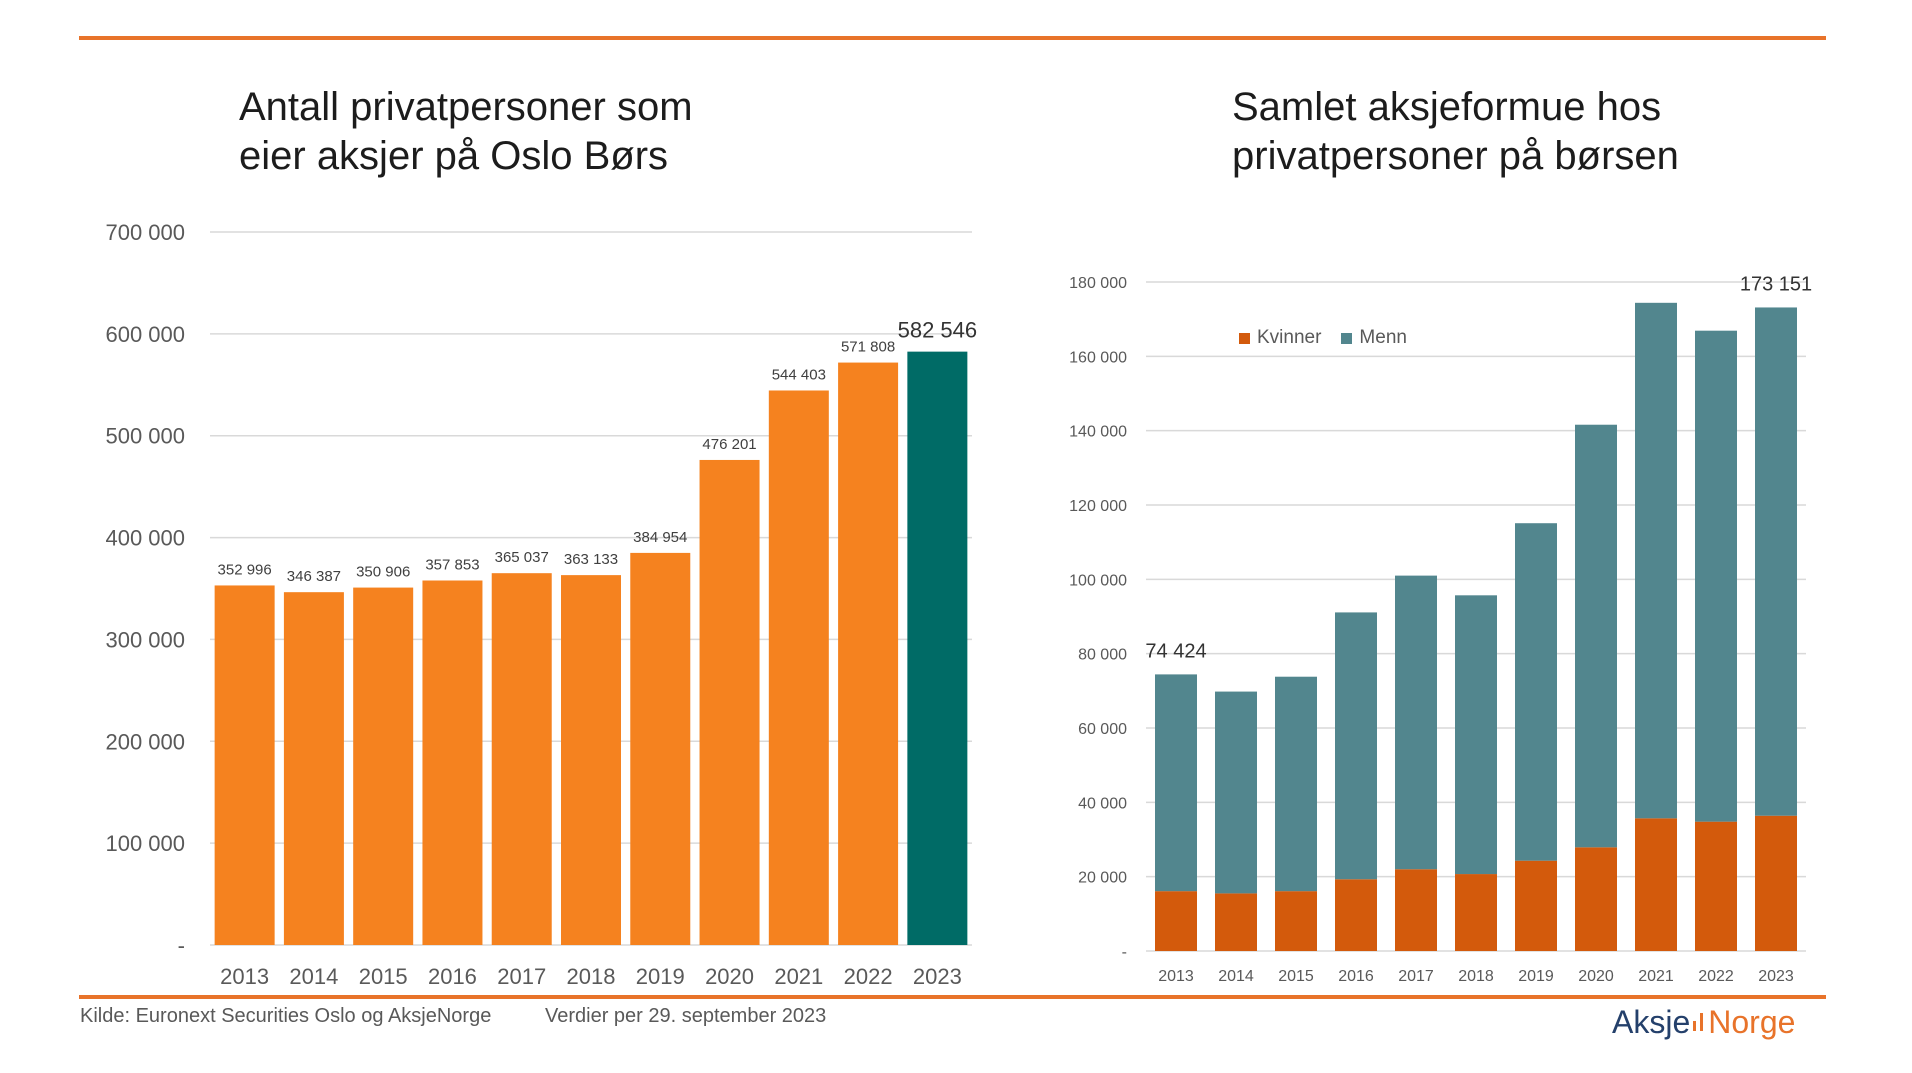 This screenshot has height=1073, width=1912. I want to click on total-label-2013: 74 424, so click(1175, 651).